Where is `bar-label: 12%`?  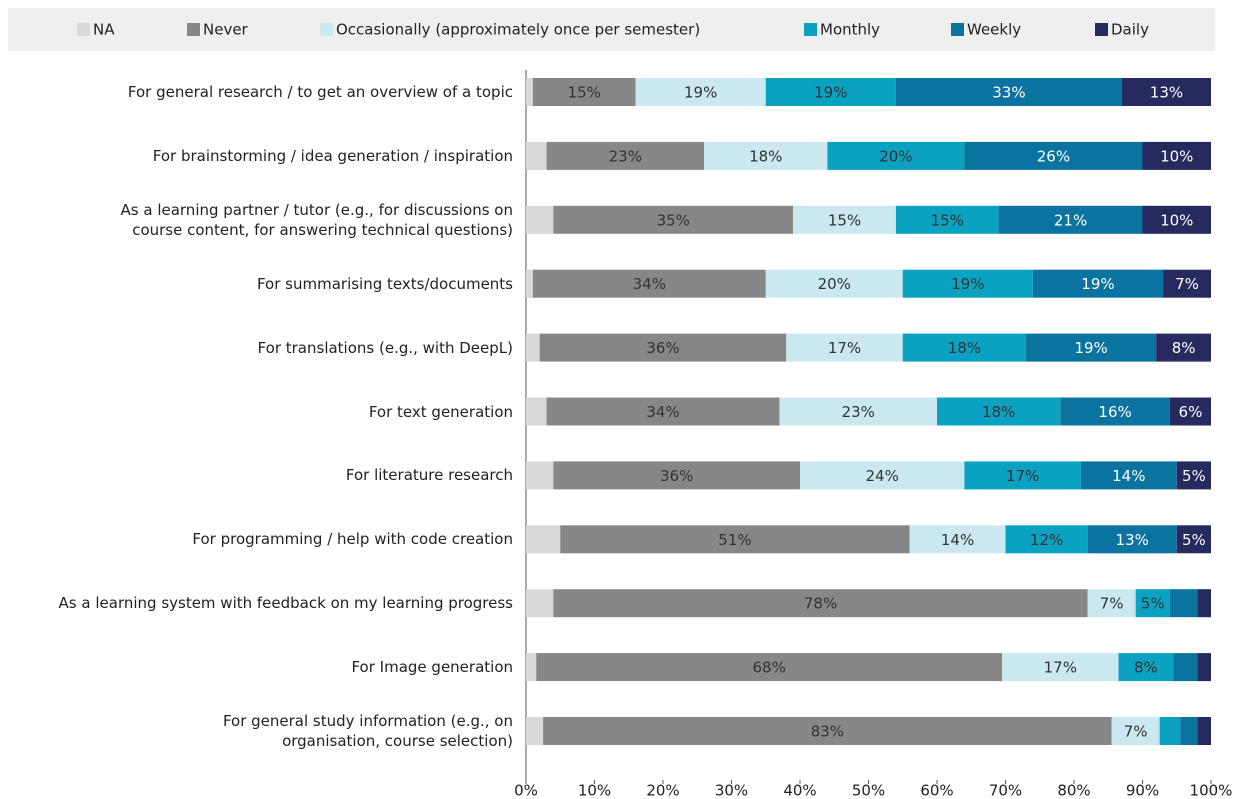 bar-label: 12% is located at coordinates (1046, 540).